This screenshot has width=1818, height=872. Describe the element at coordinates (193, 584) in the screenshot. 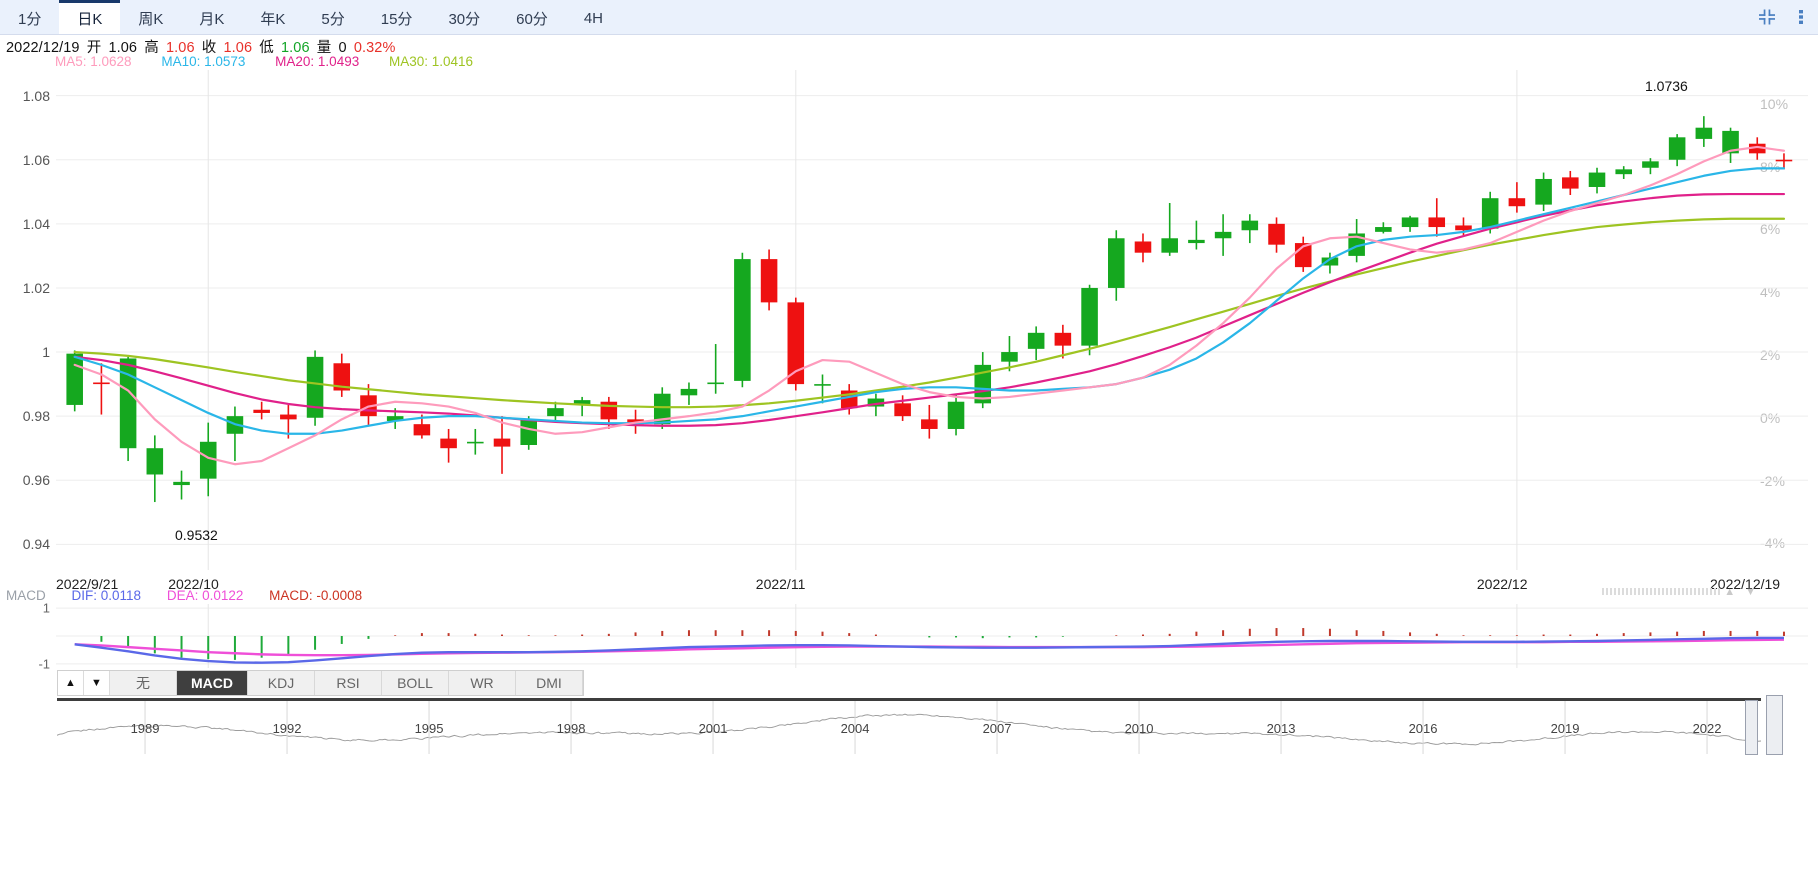

I see `date-tick: 2022/10` at that location.